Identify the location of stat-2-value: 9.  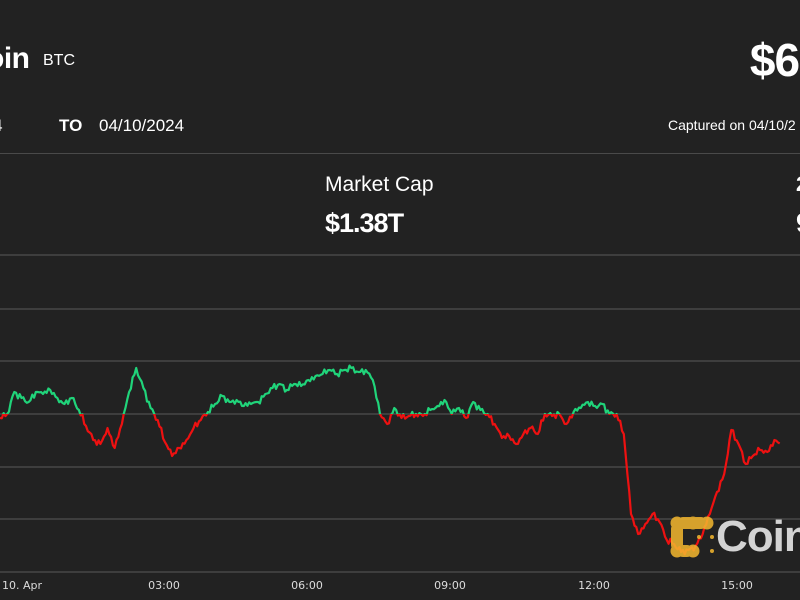
(798, 223).